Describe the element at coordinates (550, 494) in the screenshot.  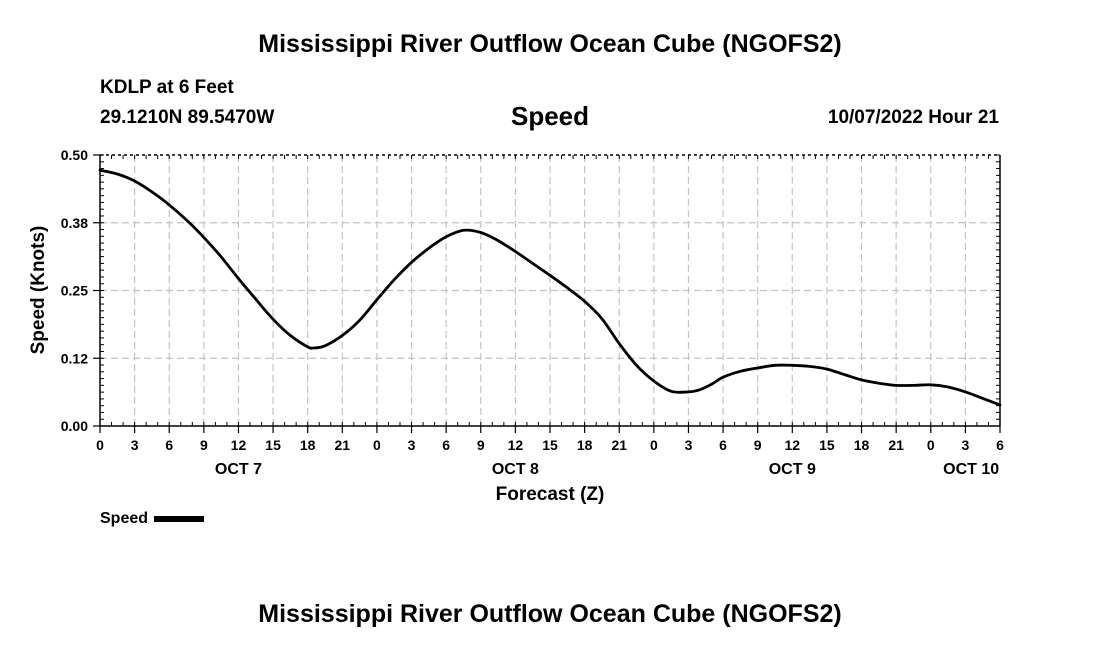
I see `x-axis-label: Forecast (Z)` at that location.